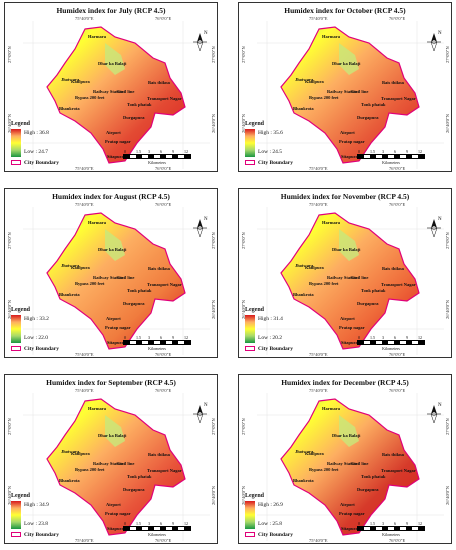 This screenshot has height=550, width=456. Describe the element at coordinates (270, 133) in the screenshot. I see `legend-high: High : 35.6` at that location.